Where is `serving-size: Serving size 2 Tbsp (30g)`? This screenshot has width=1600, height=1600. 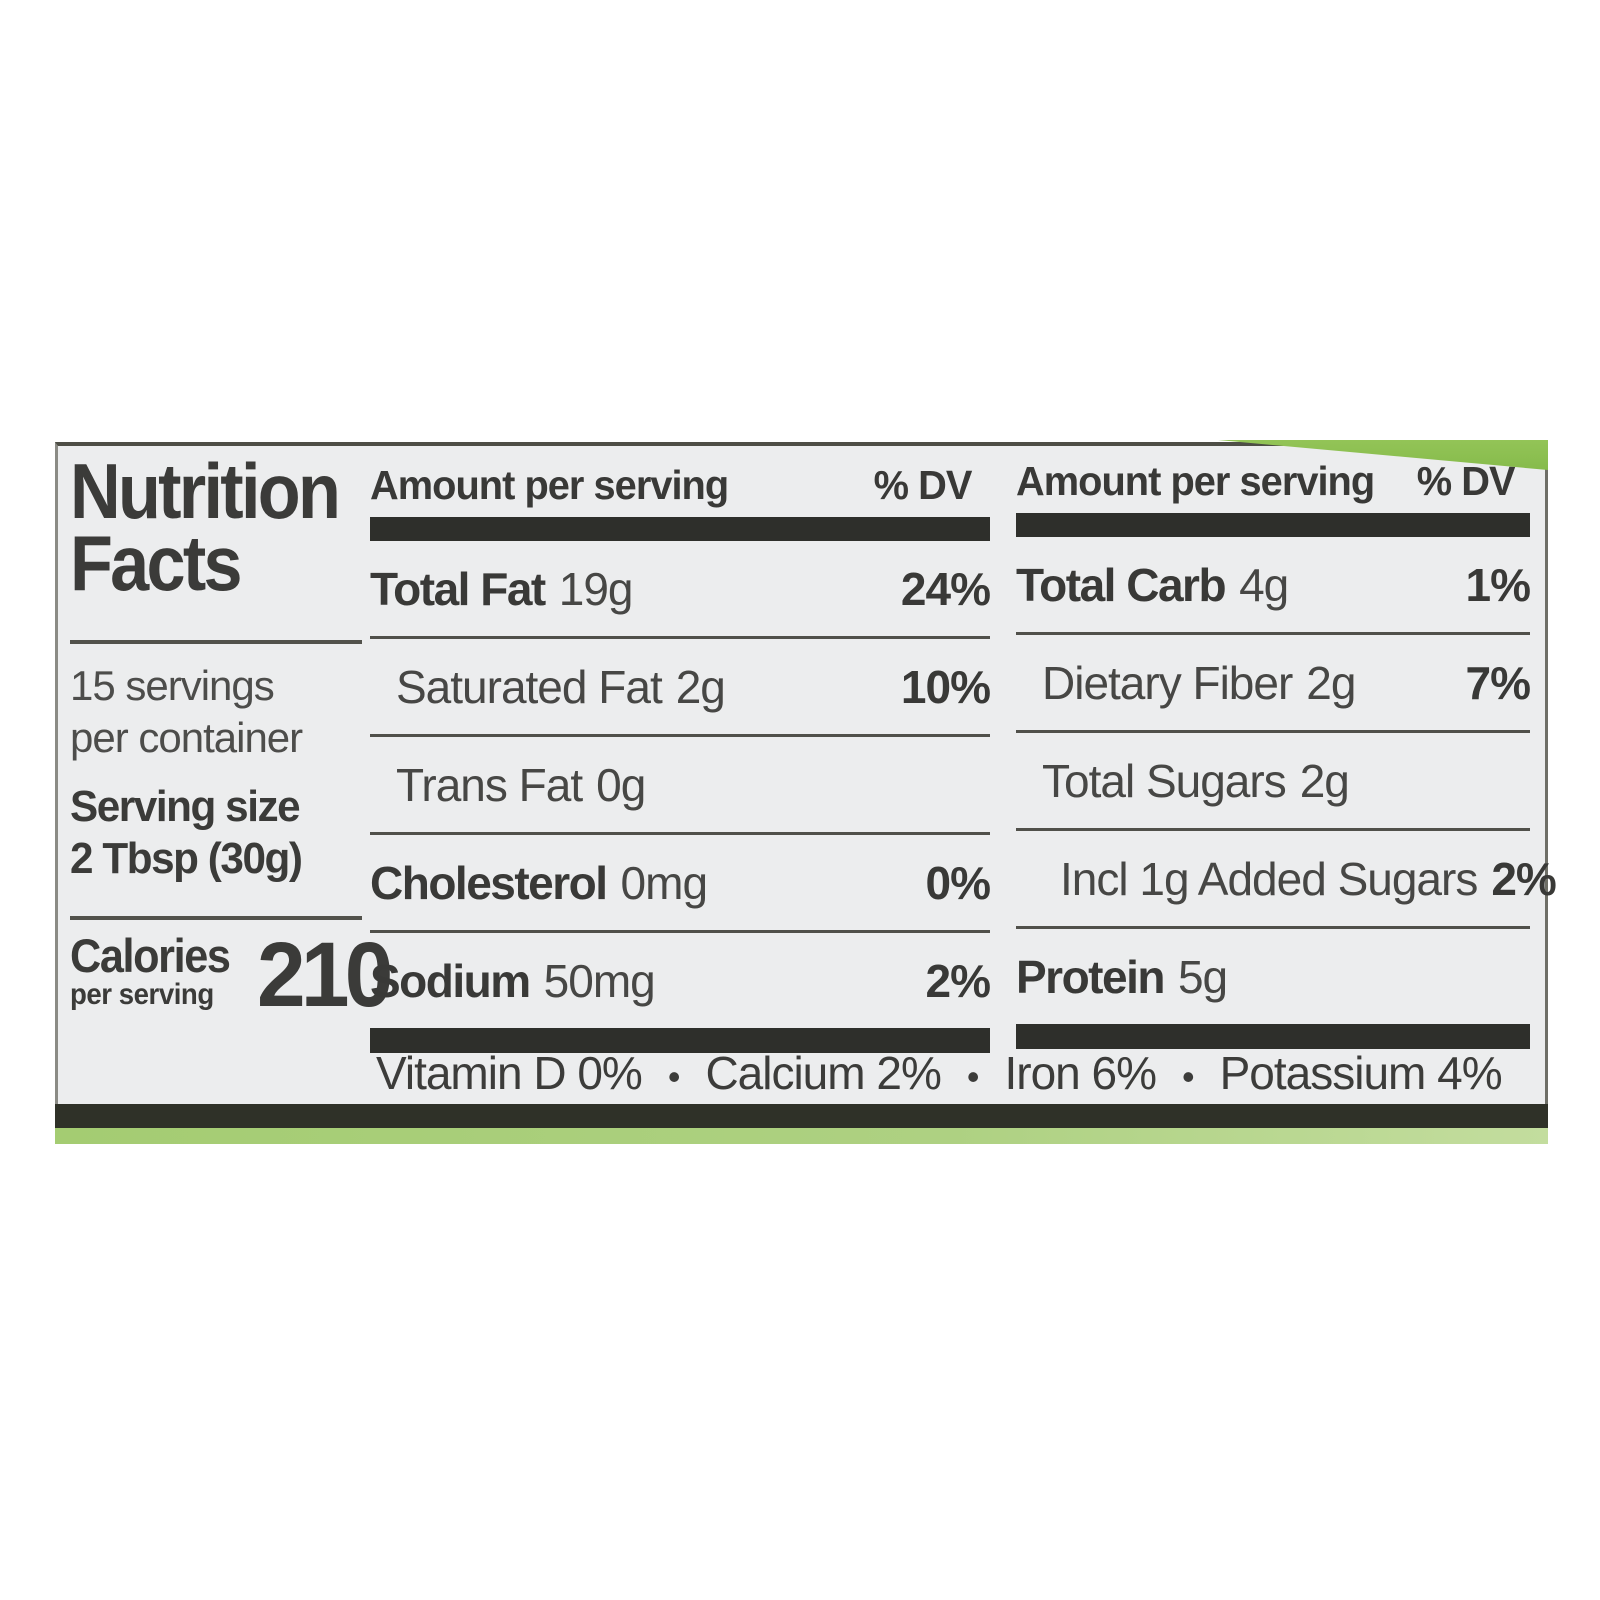
serving-size: Serving size 2 Tbsp (30g) is located at coordinates (210, 834).